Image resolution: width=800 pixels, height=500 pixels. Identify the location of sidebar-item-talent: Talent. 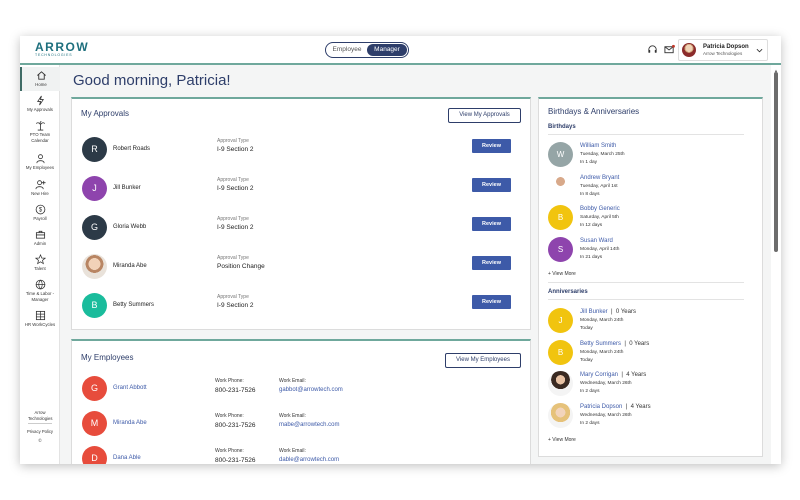
(40, 263).